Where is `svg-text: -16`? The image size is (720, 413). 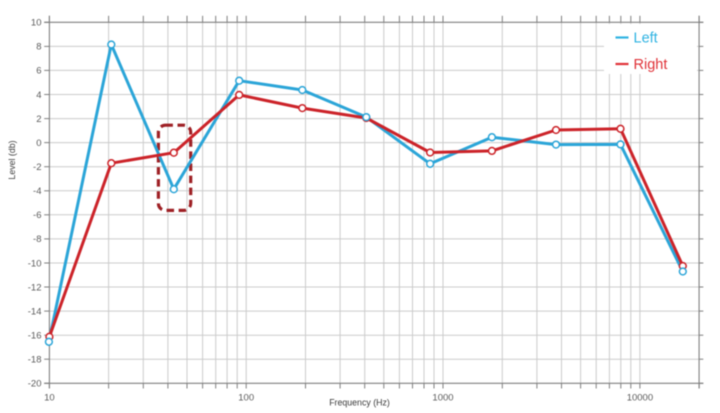
svg-text: -16 is located at coordinates (35, 336).